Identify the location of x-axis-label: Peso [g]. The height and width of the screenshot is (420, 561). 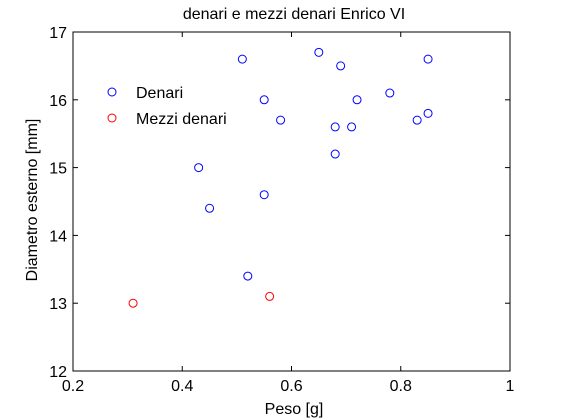
(294, 409).